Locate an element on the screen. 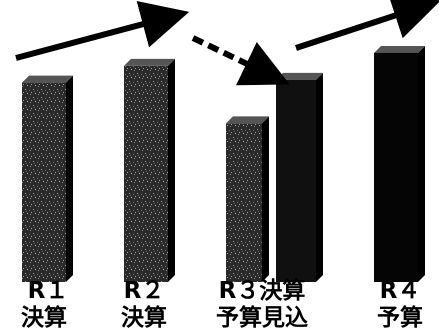  bar-4-side is located at coordinates (319, 177).